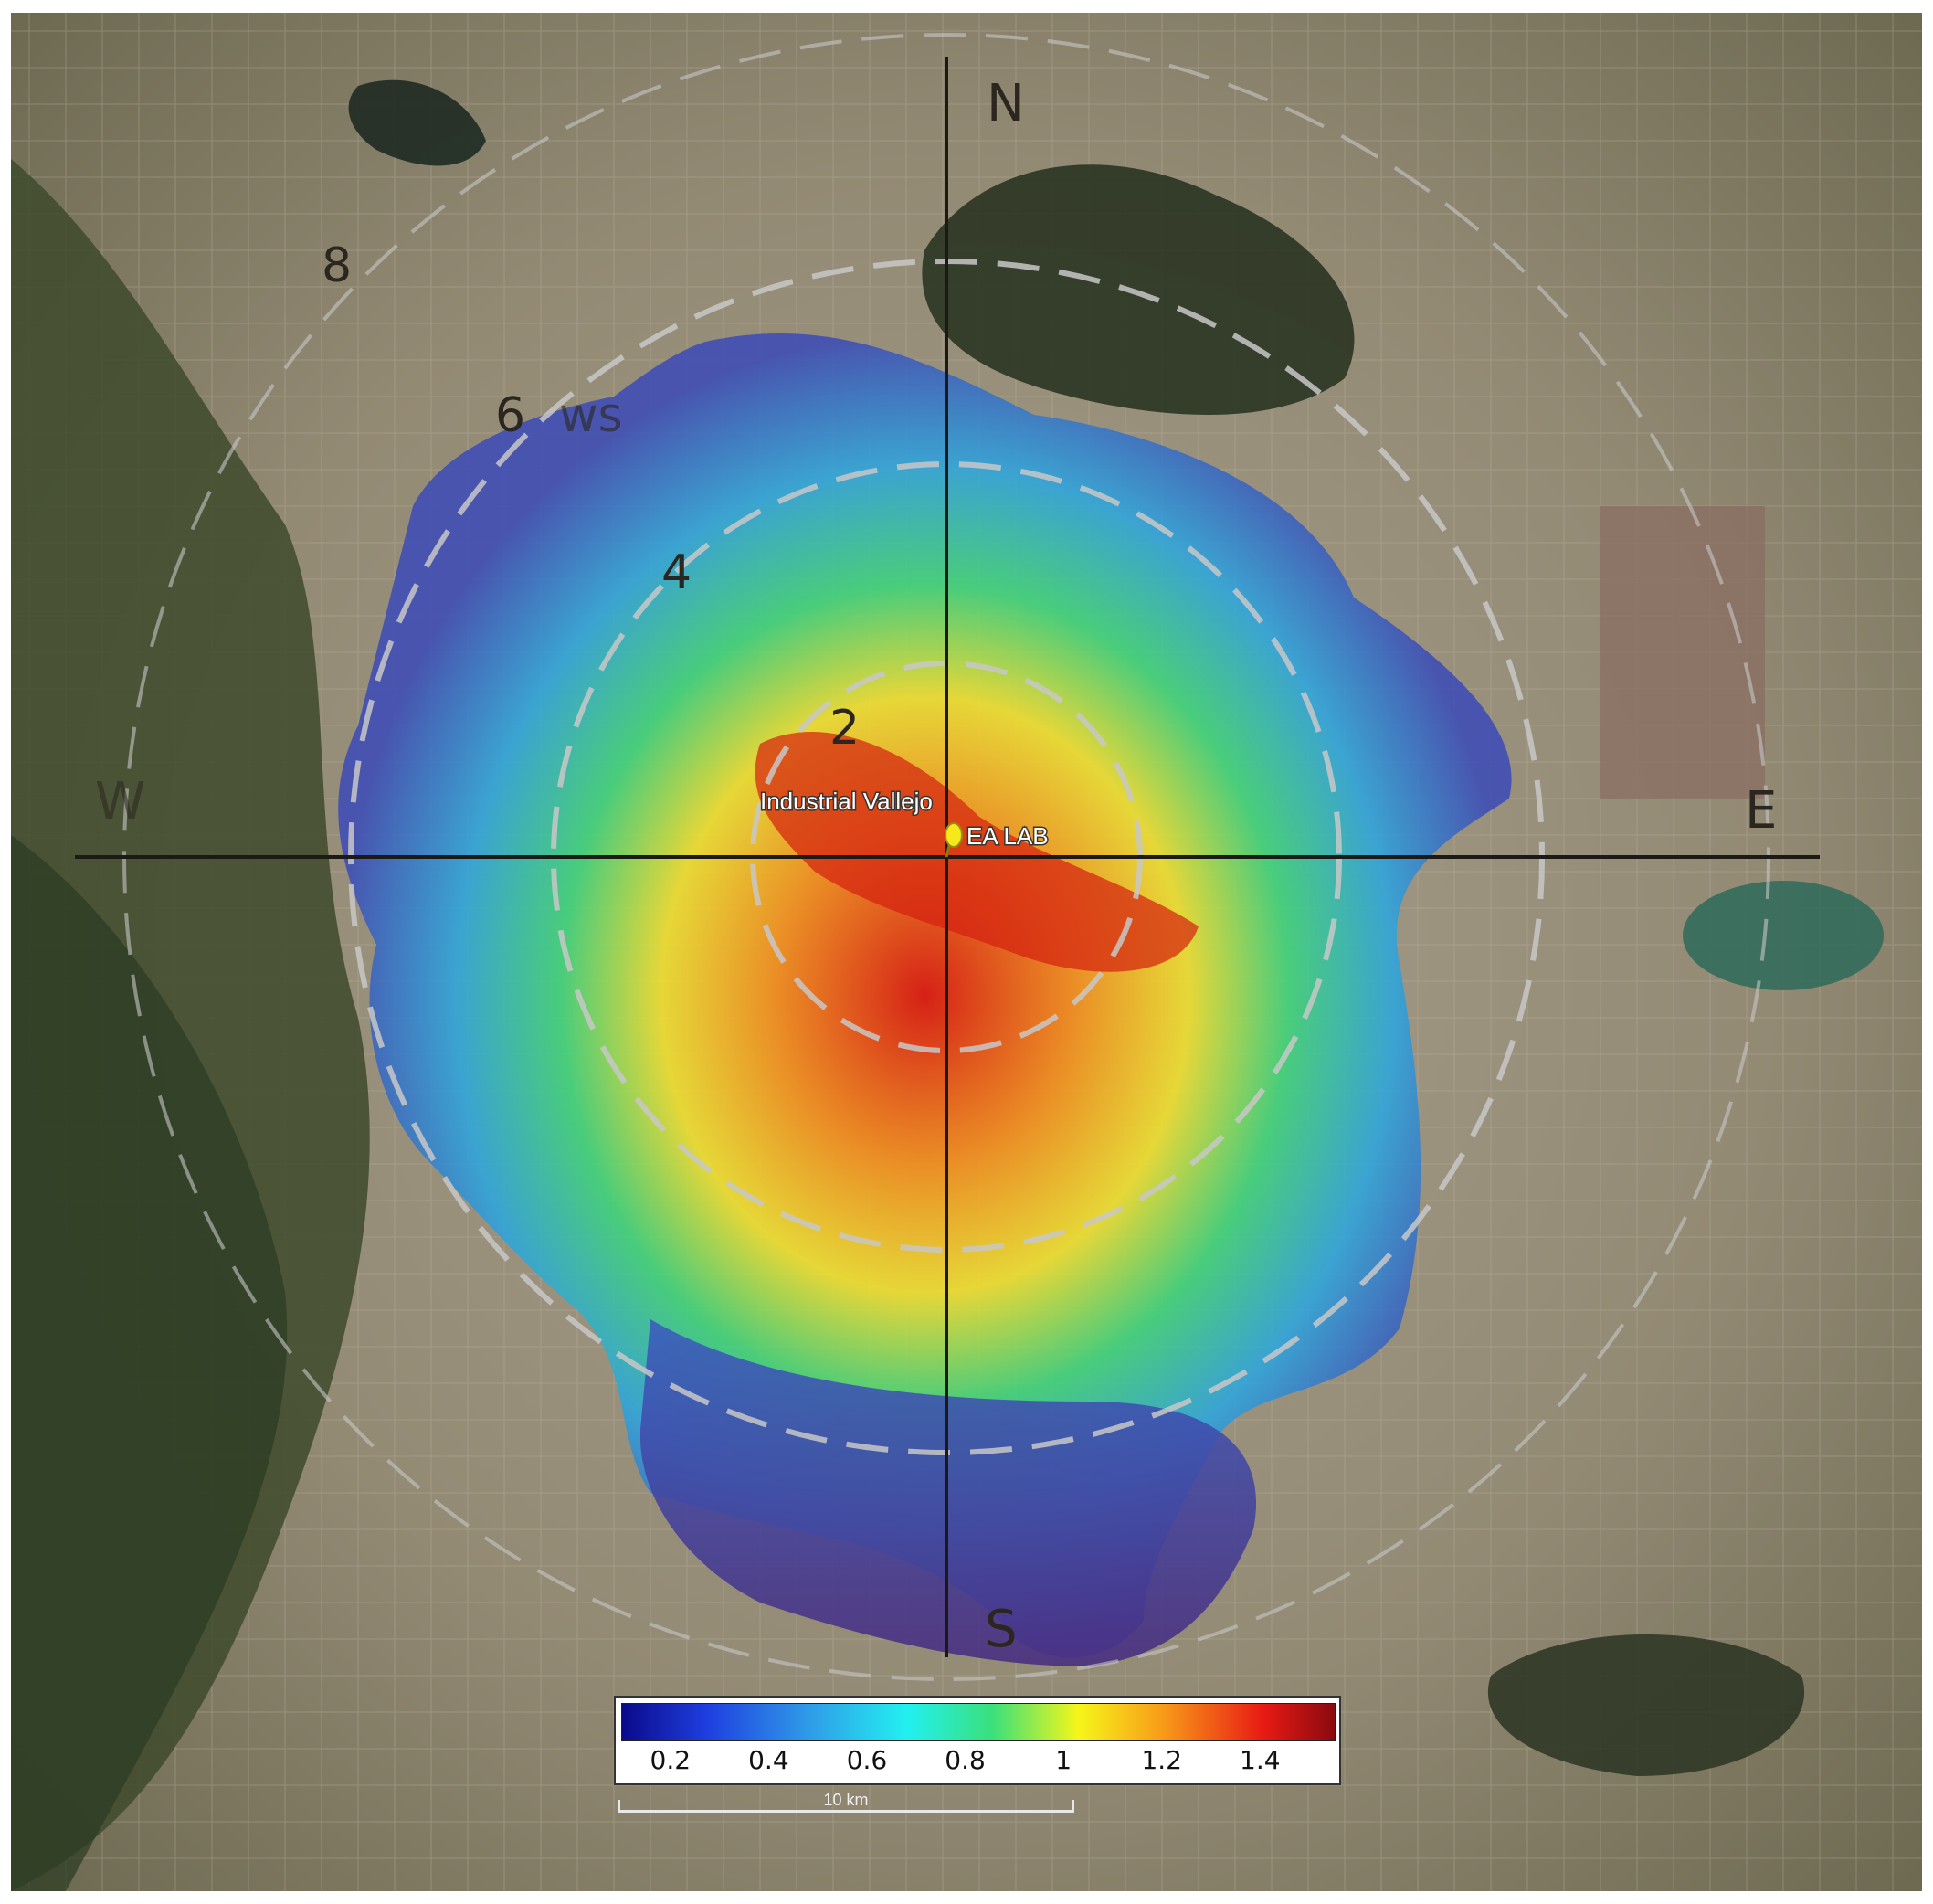  Describe the element at coordinates (1682, 653) in the screenshot. I see `airport` at that location.